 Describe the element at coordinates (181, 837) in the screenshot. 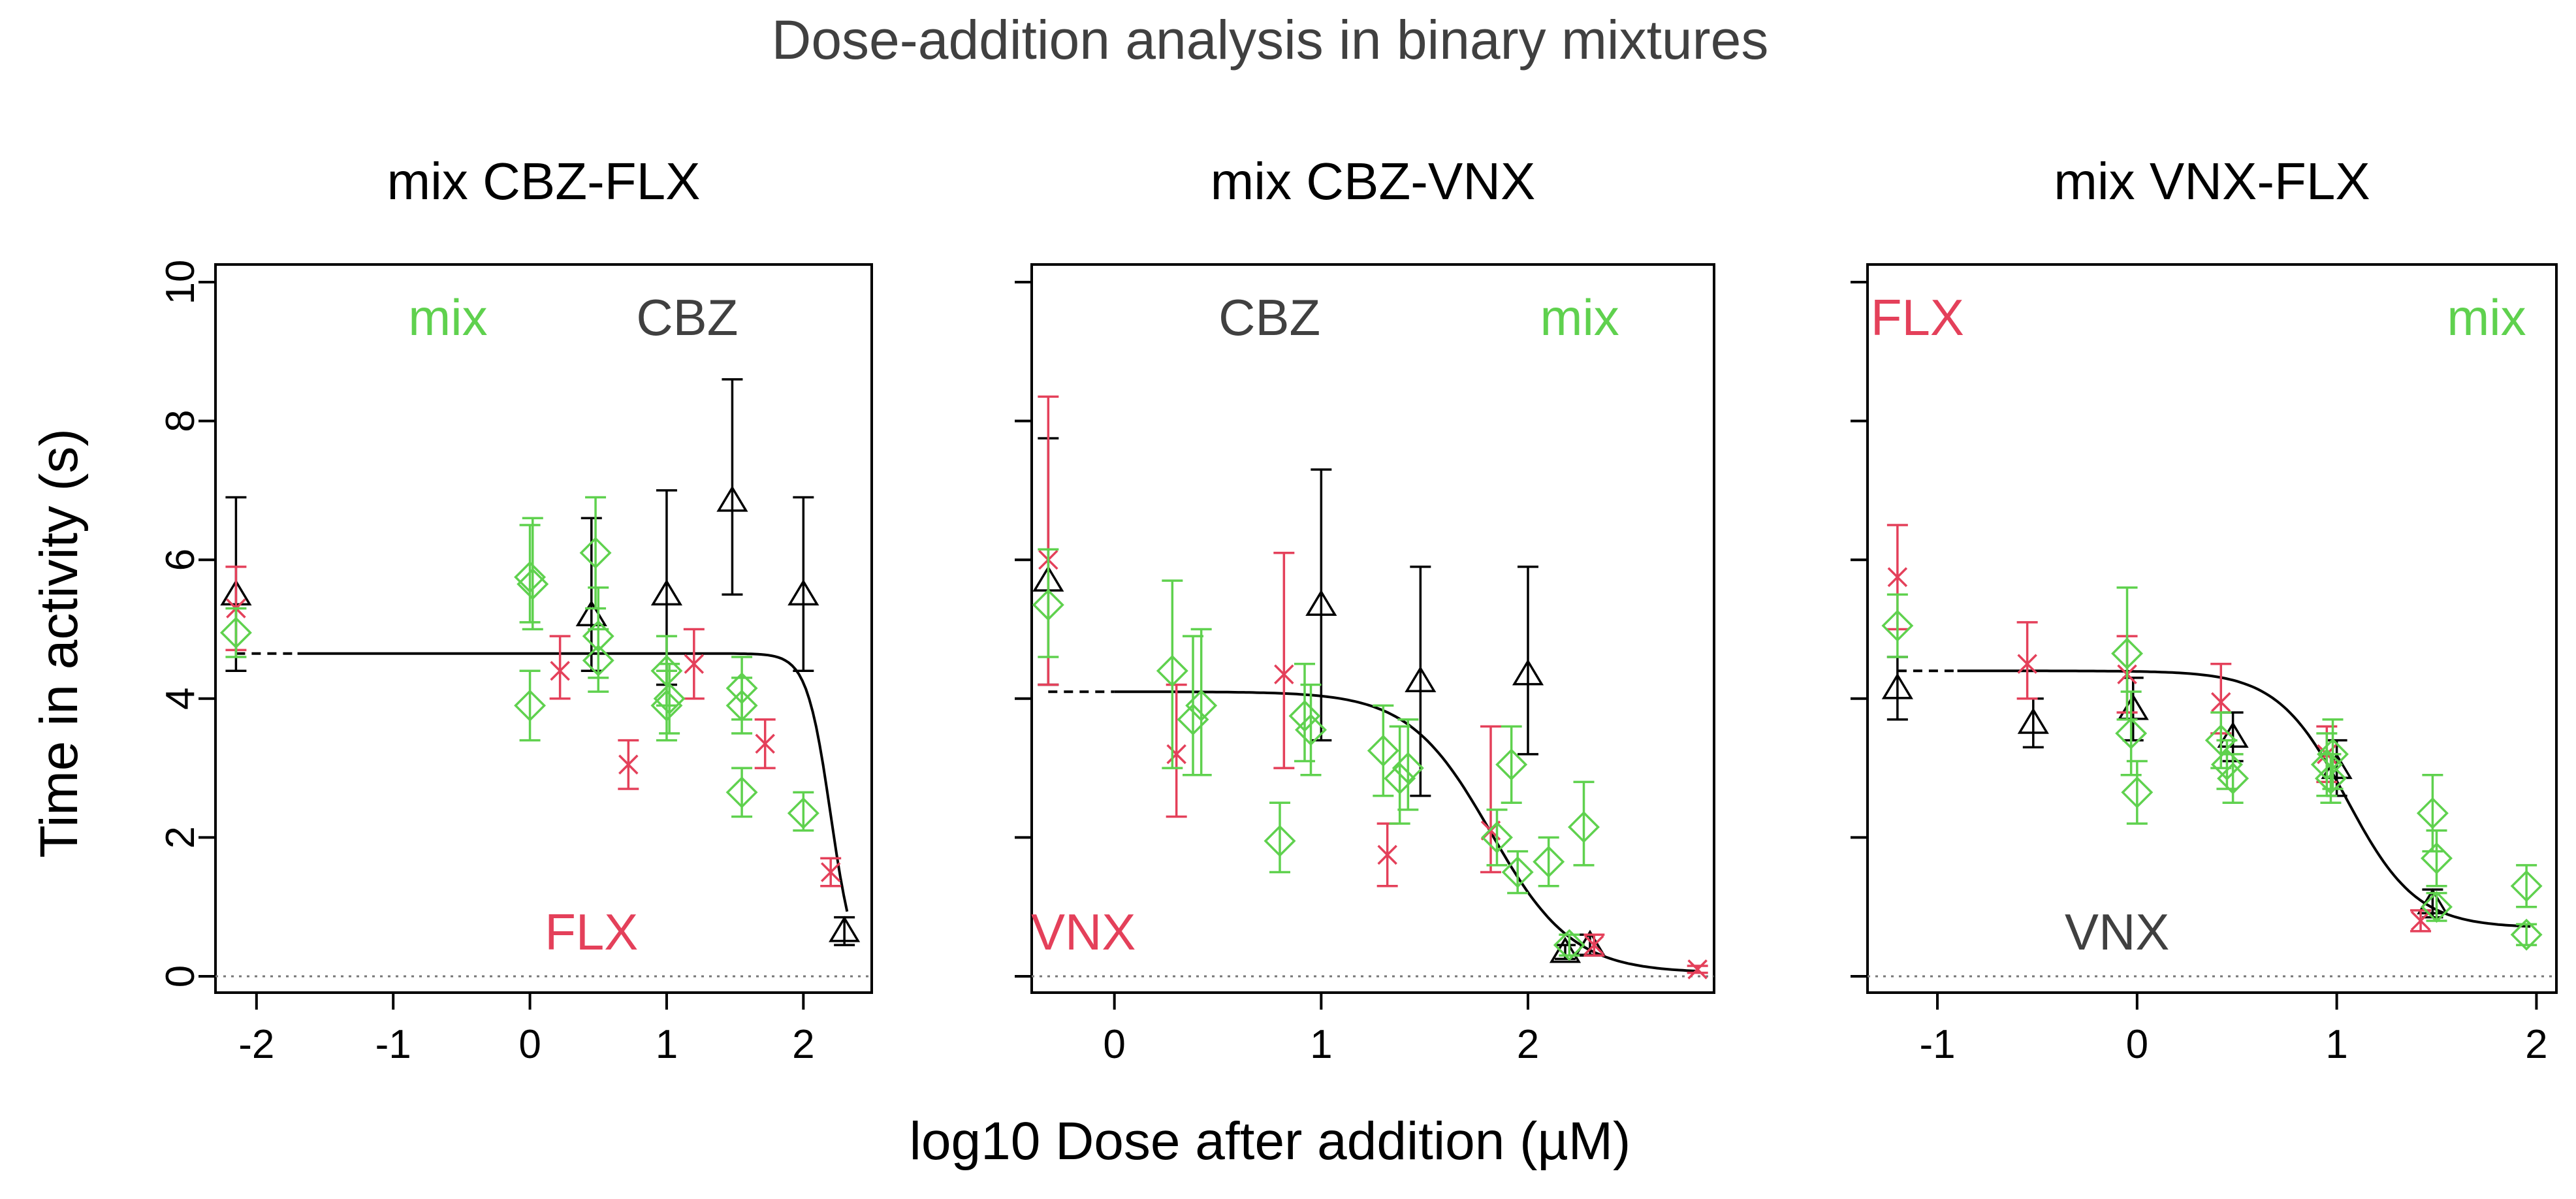

I see `y-tick-label: 2` at that location.